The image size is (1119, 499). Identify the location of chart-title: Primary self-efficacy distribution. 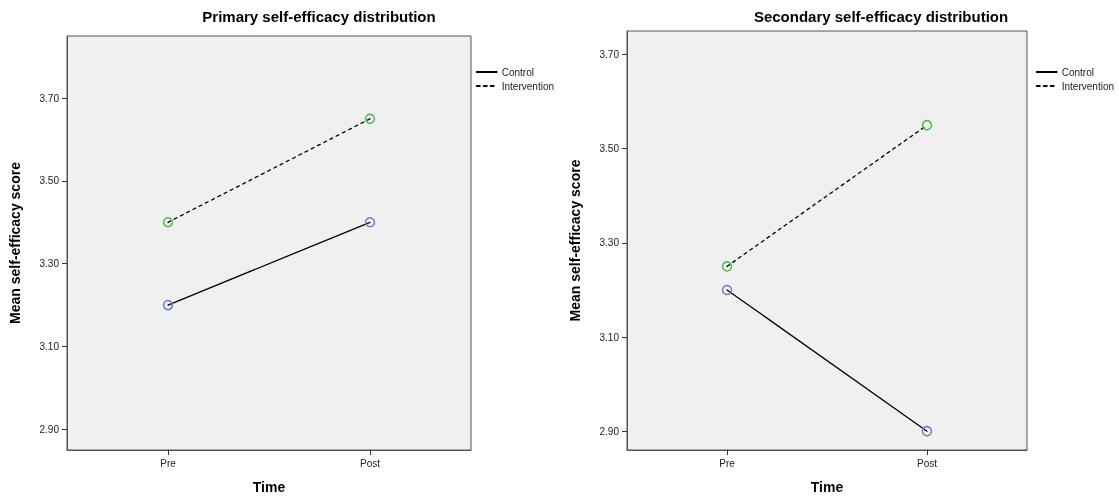
(319, 16).